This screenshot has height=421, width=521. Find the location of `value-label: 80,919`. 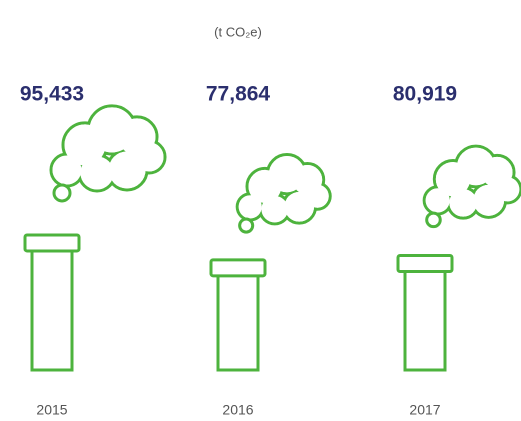

value-label: 80,919 is located at coordinates (425, 94).